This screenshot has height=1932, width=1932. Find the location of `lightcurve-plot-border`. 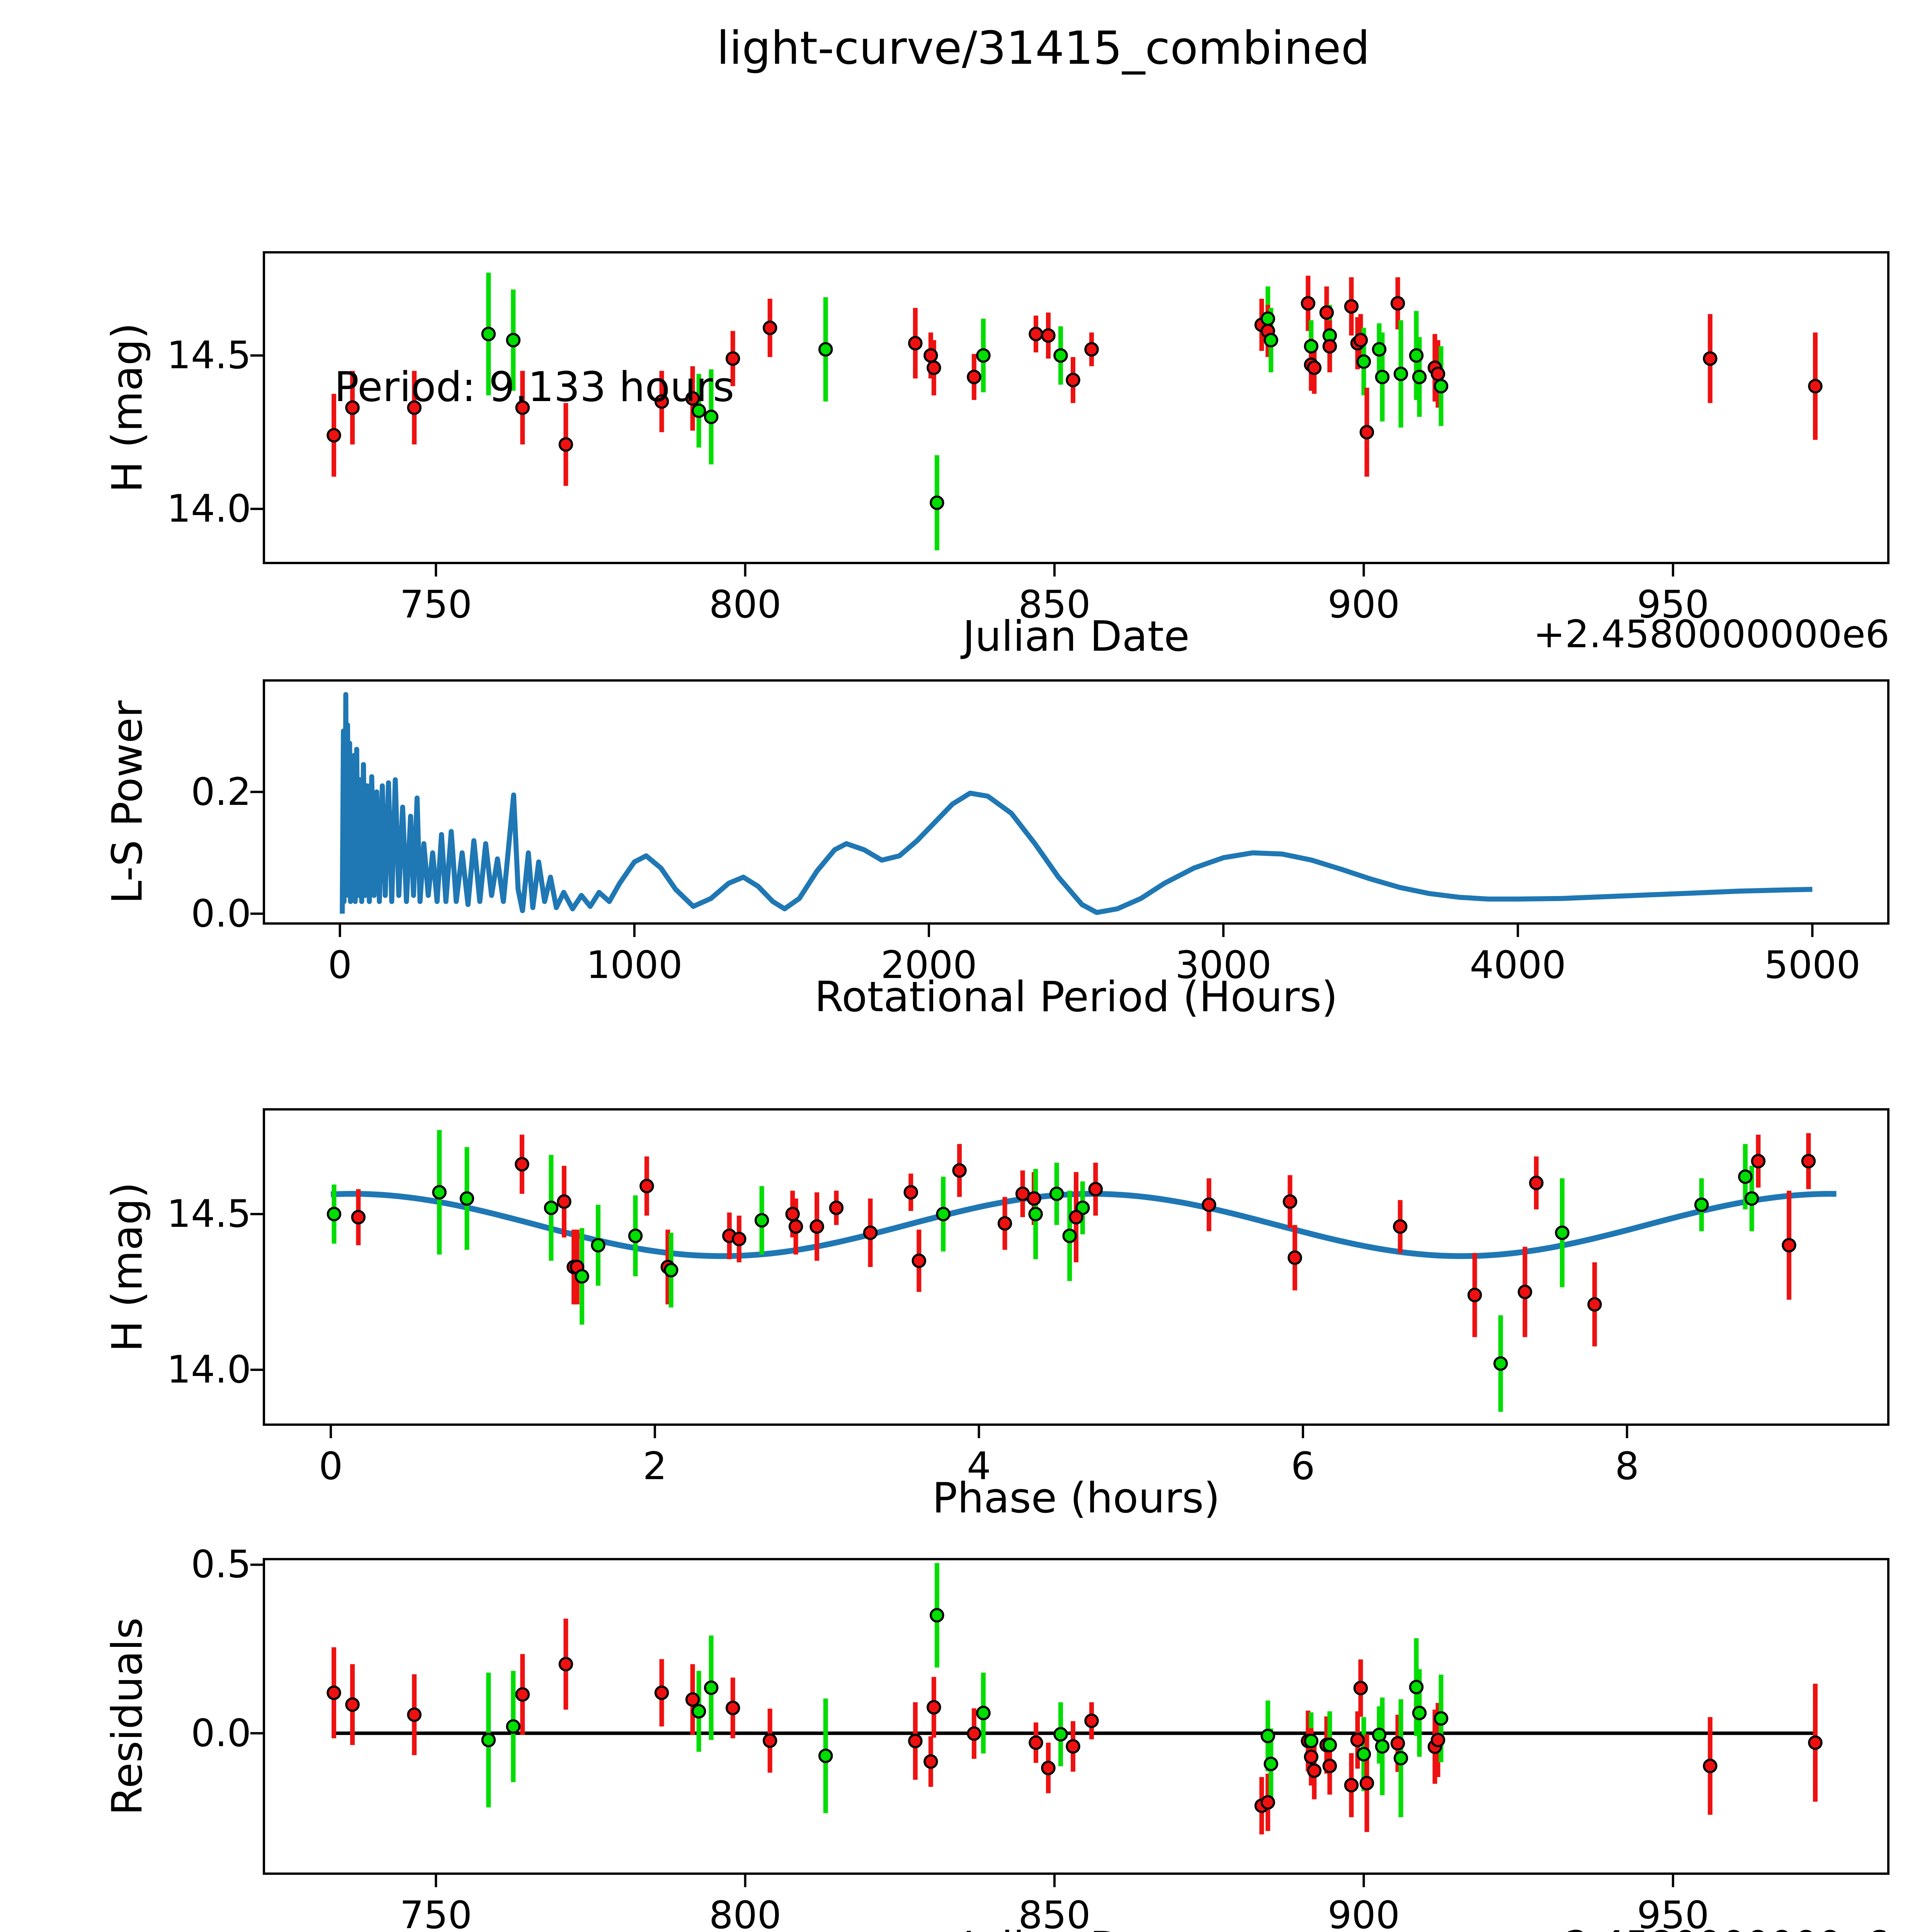

lightcurve-plot-border is located at coordinates (1076, 407).